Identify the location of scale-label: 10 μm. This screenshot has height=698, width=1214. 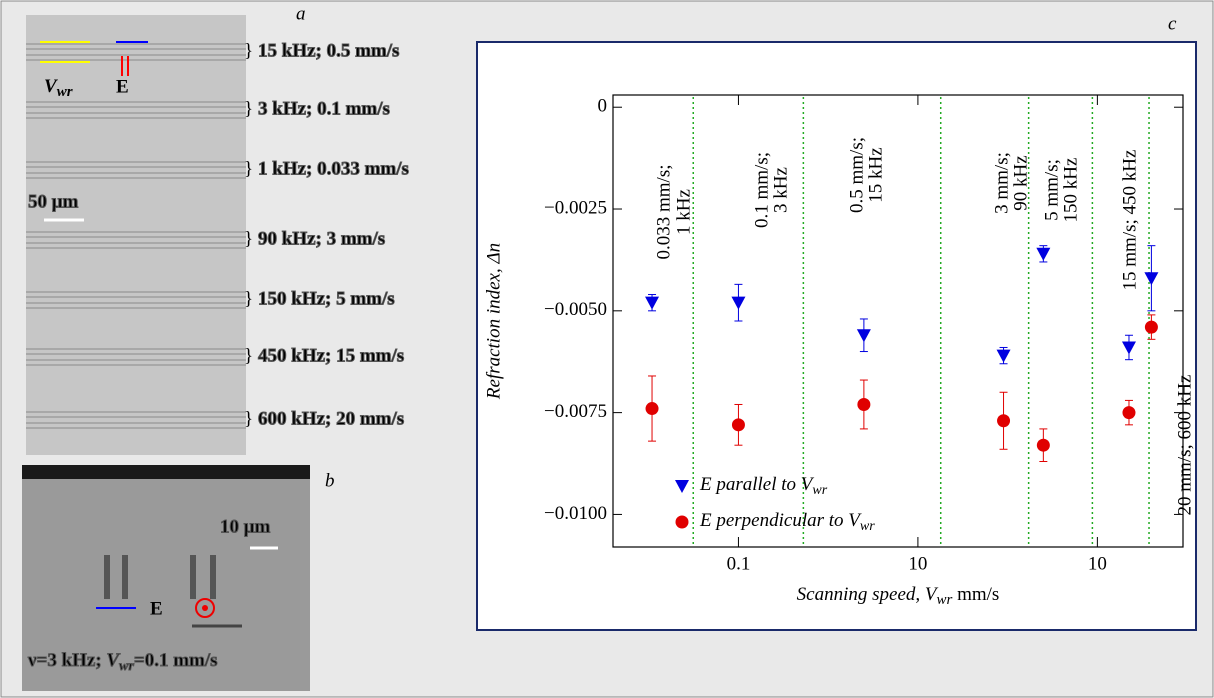
(245, 526).